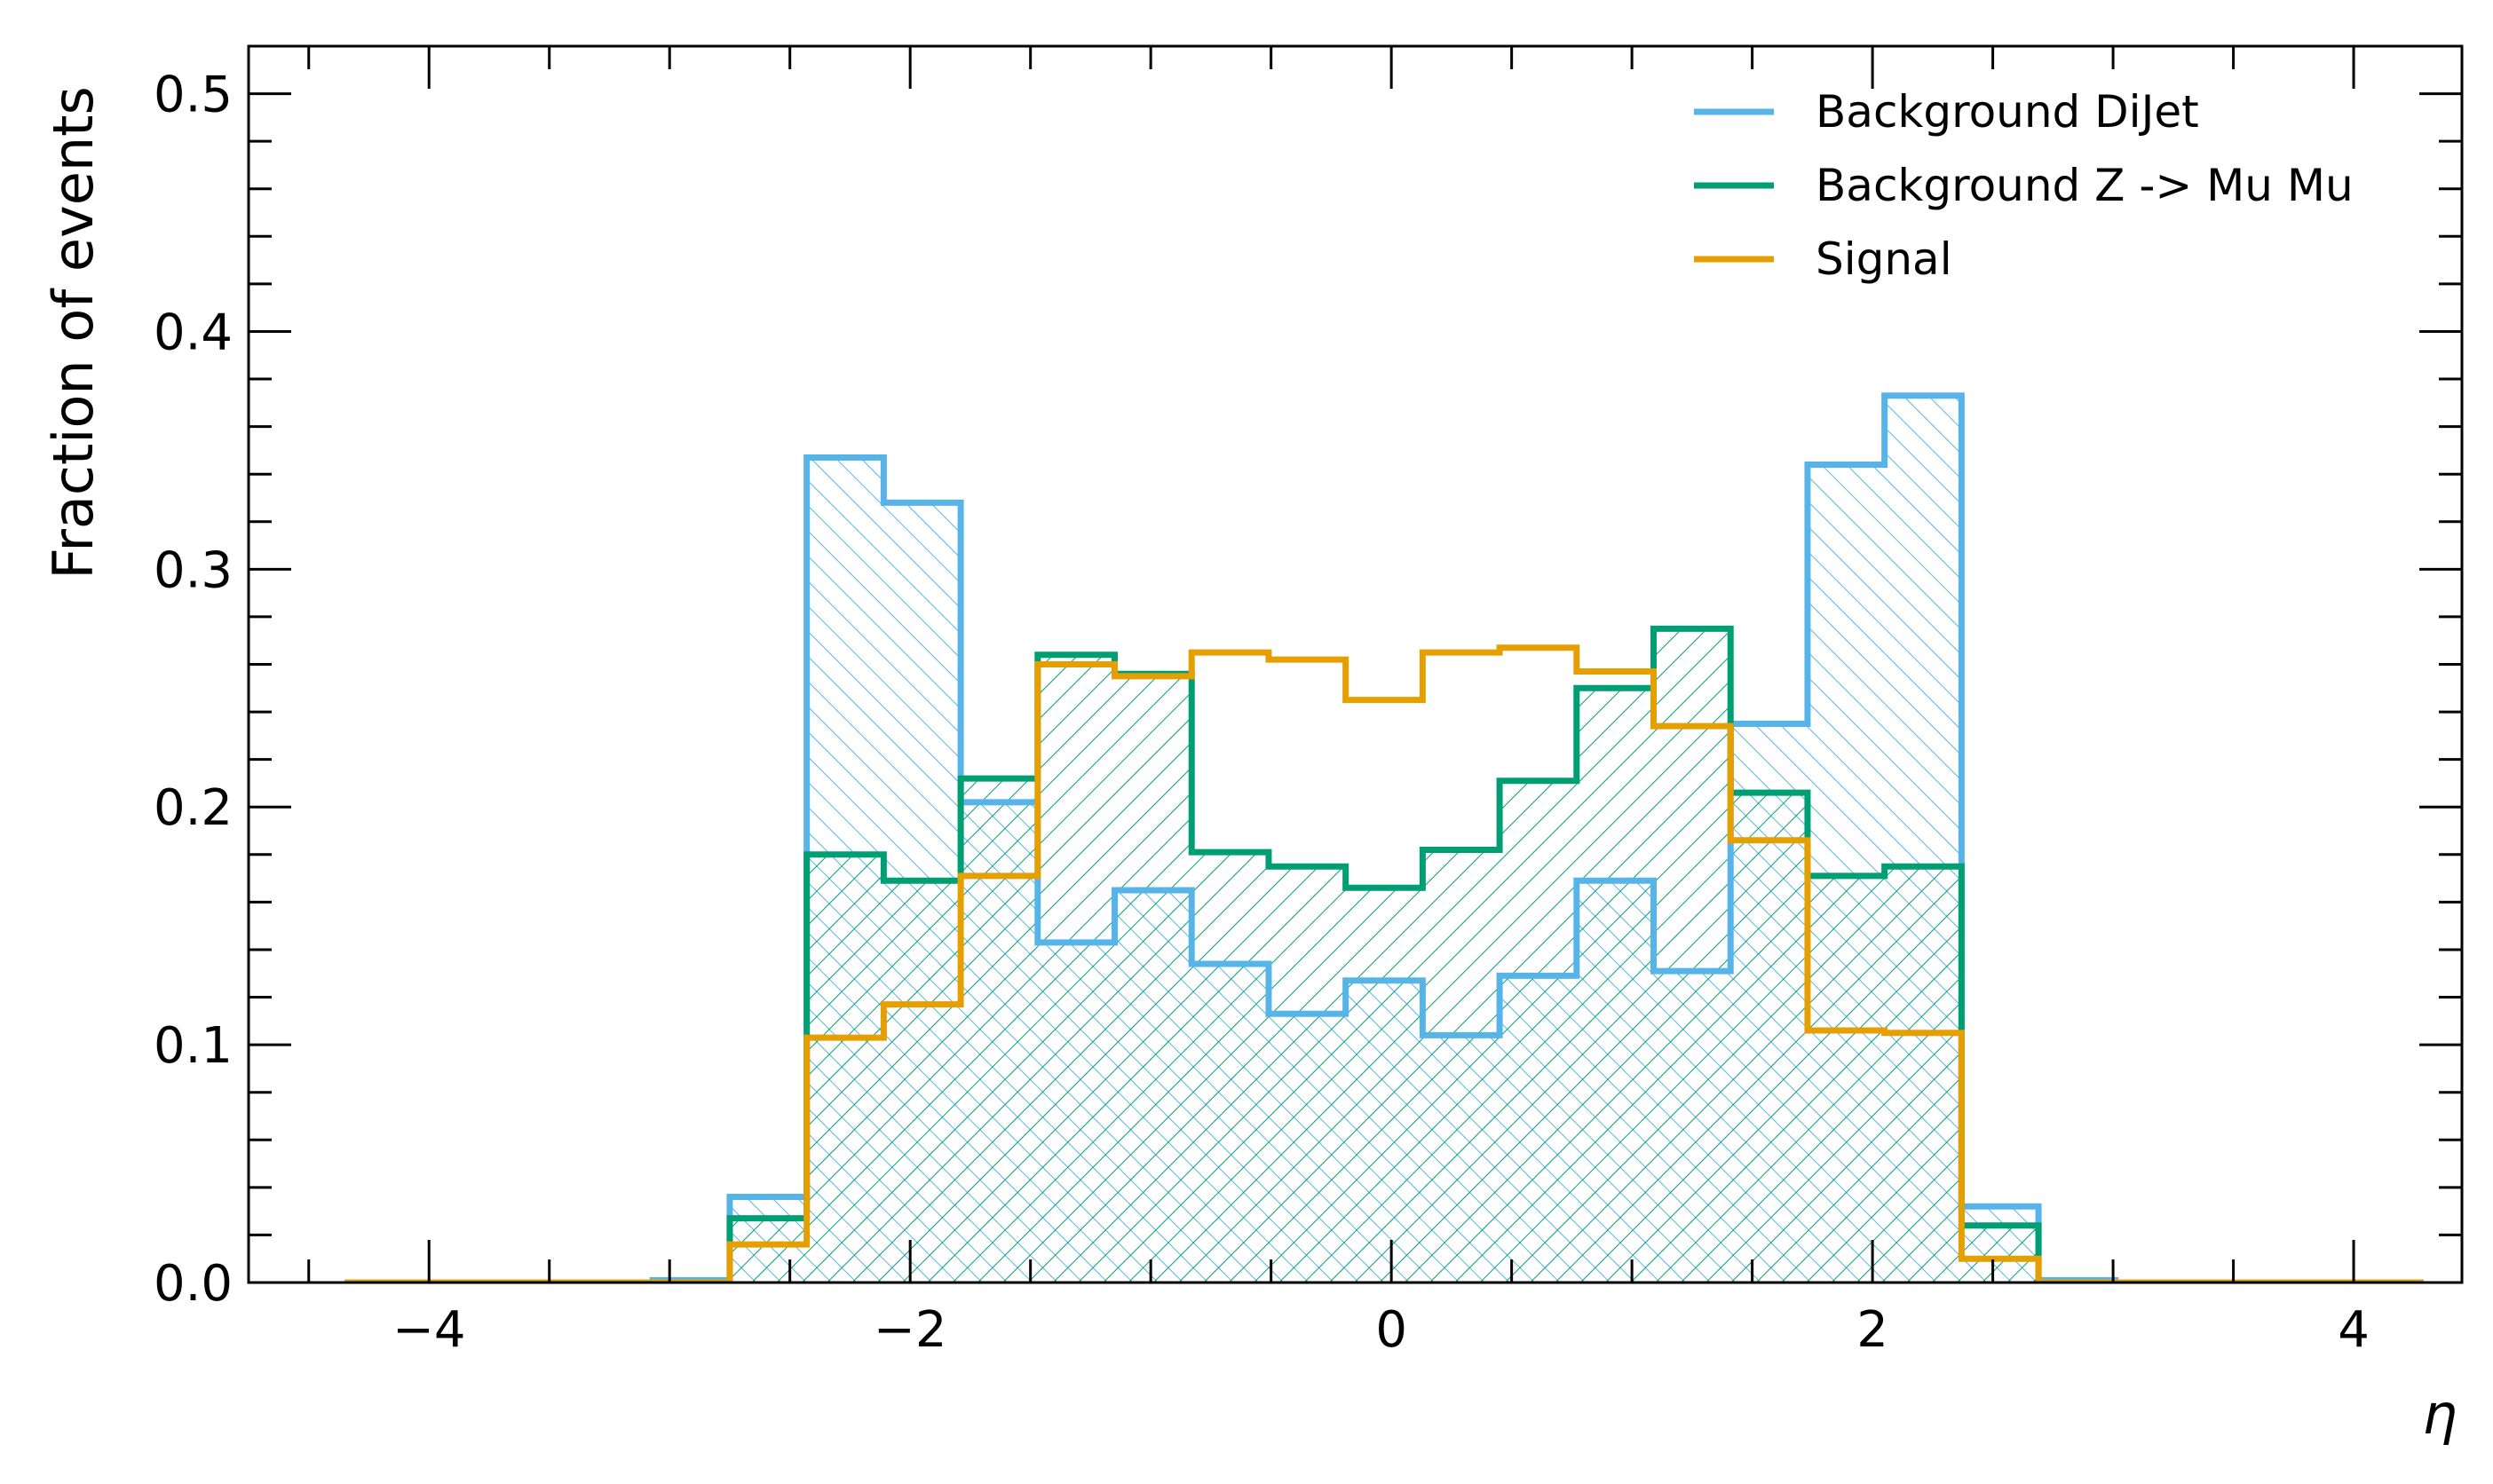 The width and height of the screenshot is (2493, 1484). I want to click on x-tick-label: −4, so click(429, 1330).